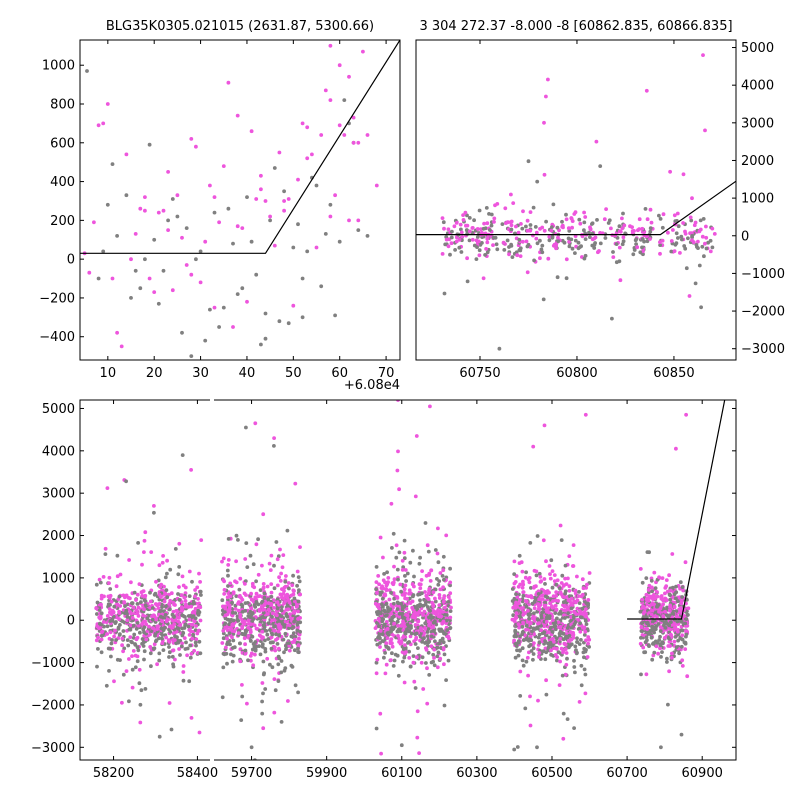  Describe the element at coordinates (144, 580) in the screenshot. I see `panel-3-left-frame` at that location.